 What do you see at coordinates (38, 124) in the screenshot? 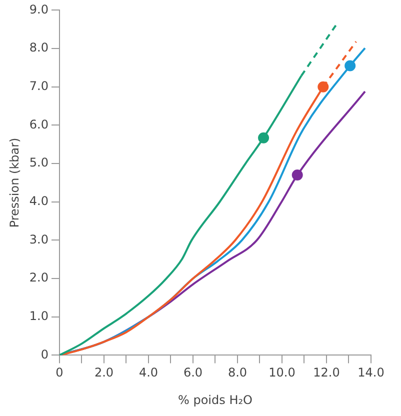
I see `y-tick-label: 6.0` at bounding box center [38, 124].